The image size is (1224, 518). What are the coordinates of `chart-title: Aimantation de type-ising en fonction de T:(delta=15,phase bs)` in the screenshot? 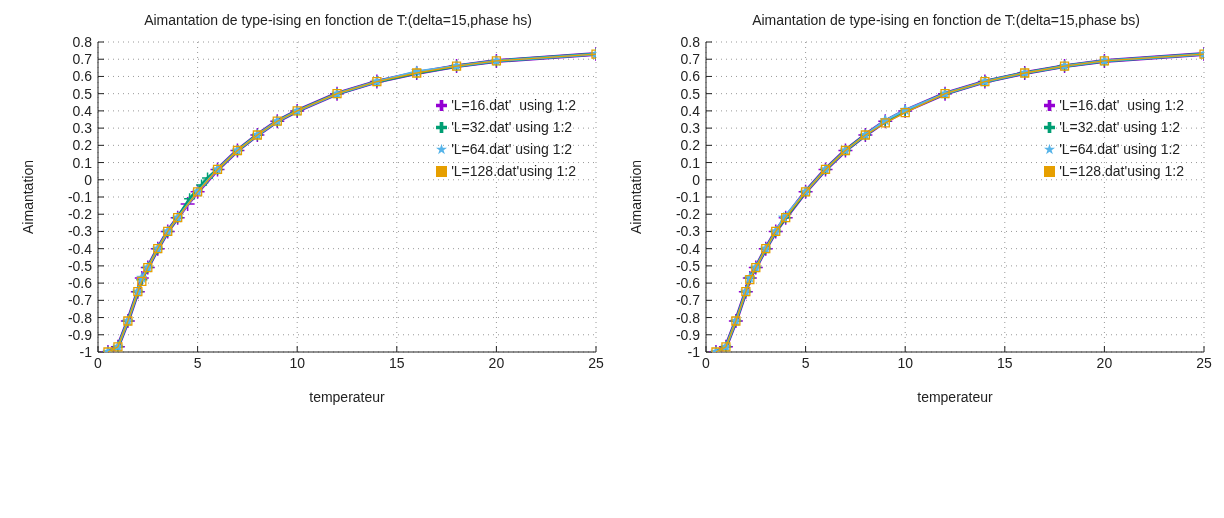 It's located at (946, 20).